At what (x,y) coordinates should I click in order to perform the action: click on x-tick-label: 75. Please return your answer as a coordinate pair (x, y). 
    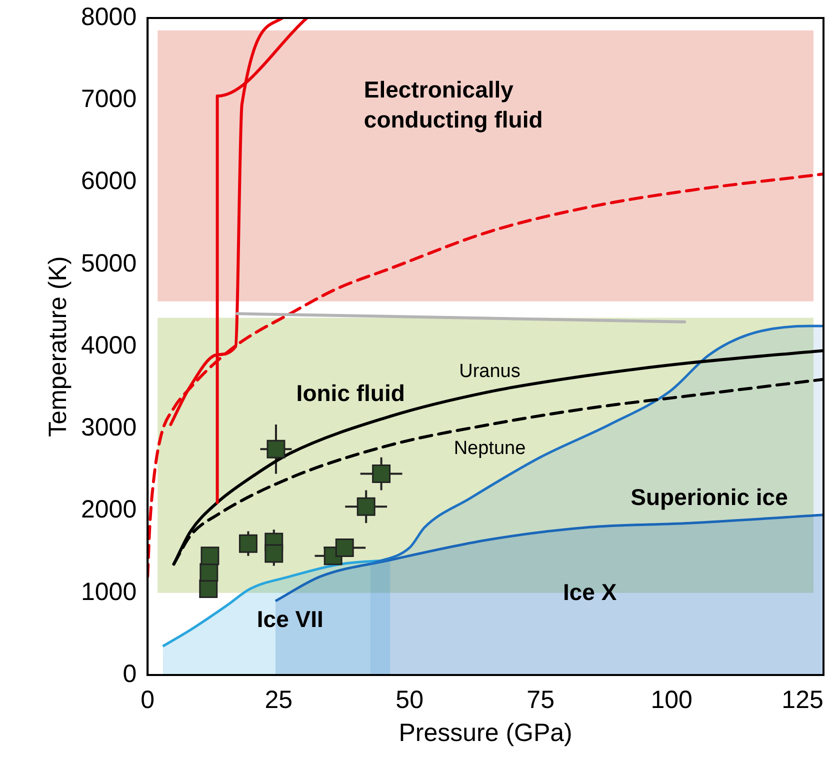
    Looking at the image, I should click on (540, 700).